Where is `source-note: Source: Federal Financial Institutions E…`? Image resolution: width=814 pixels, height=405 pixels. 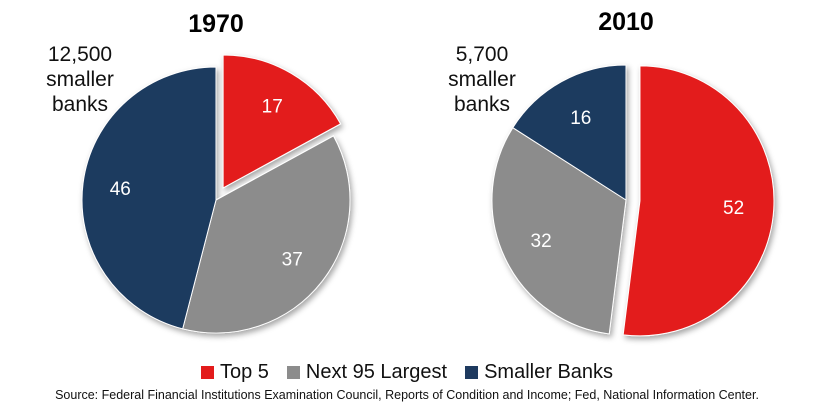
source-note: Source: Federal Financial Institutions E… is located at coordinates (407, 395).